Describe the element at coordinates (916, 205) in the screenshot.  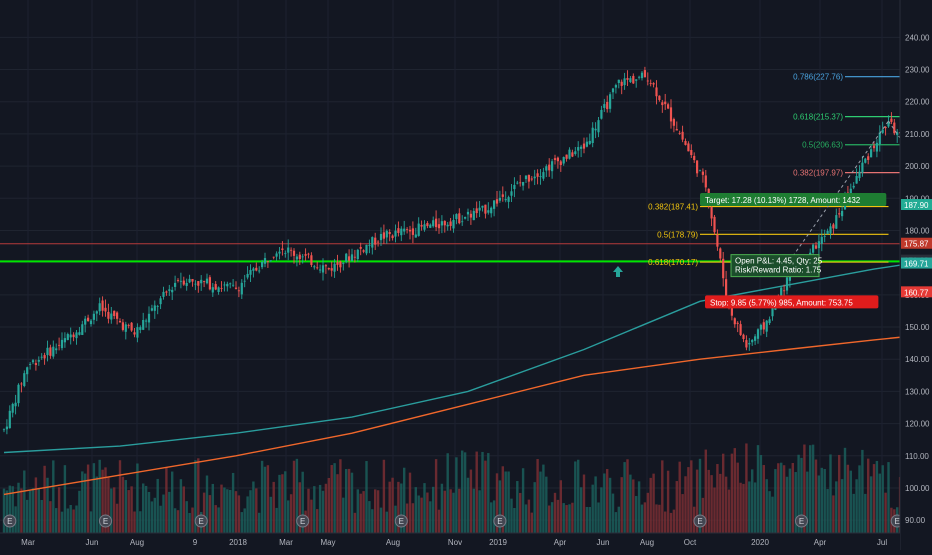
I see `price-line-label: 187.90` at that location.